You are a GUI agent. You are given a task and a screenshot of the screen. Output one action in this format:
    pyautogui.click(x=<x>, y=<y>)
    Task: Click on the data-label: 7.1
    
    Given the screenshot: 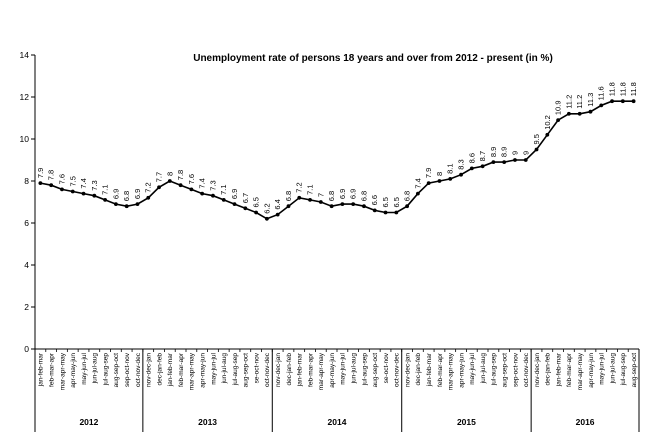 What is the action you would take?
    pyautogui.click(x=310, y=189)
    